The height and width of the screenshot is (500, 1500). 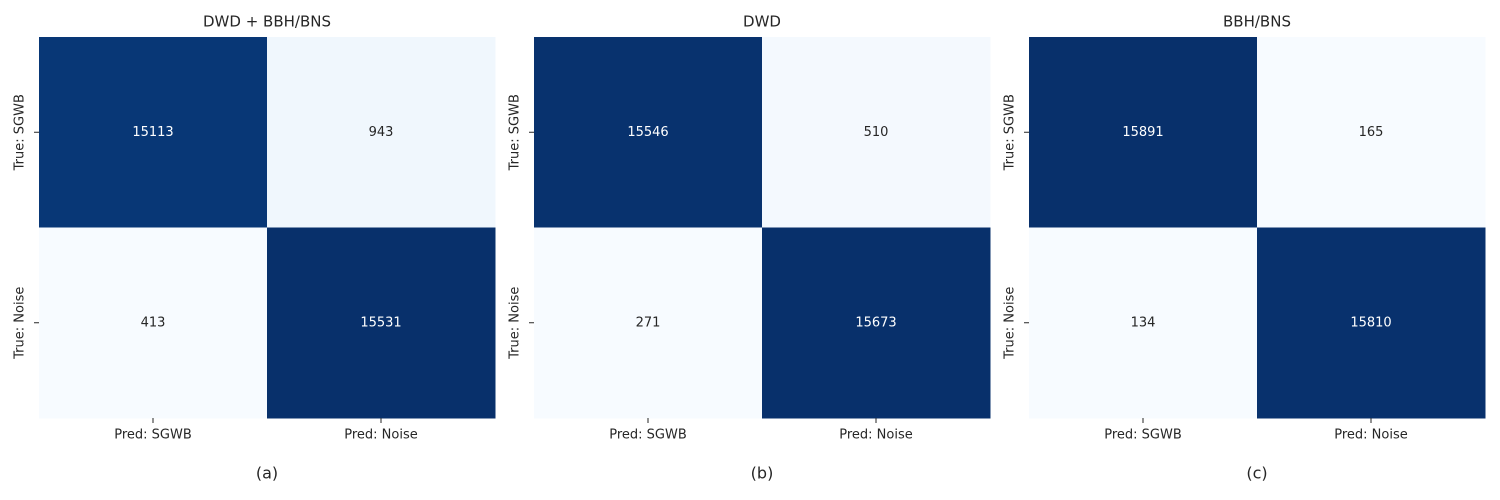 I want to click on cell-value-label: 15673, so click(x=875, y=322).